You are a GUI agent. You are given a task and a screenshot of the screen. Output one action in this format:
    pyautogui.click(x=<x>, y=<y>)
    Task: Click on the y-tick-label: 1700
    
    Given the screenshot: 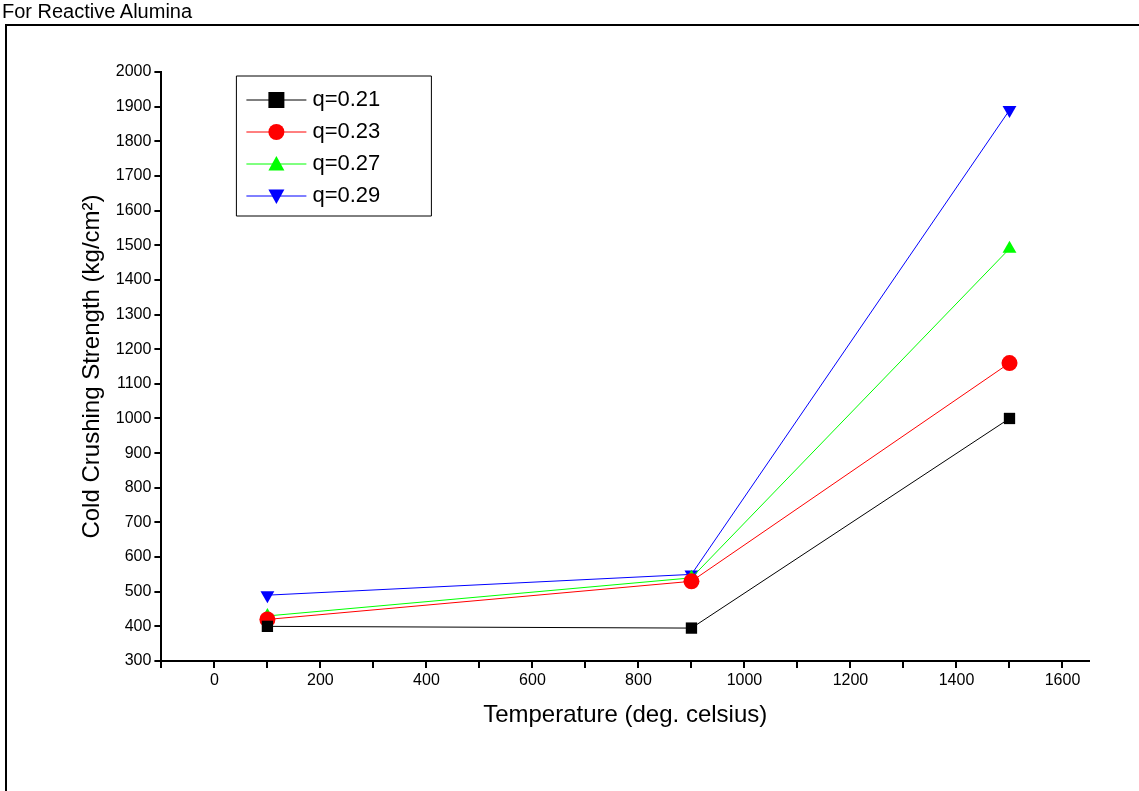 What is the action you would take?
    pyautogui.click(x=133, y=175)
    